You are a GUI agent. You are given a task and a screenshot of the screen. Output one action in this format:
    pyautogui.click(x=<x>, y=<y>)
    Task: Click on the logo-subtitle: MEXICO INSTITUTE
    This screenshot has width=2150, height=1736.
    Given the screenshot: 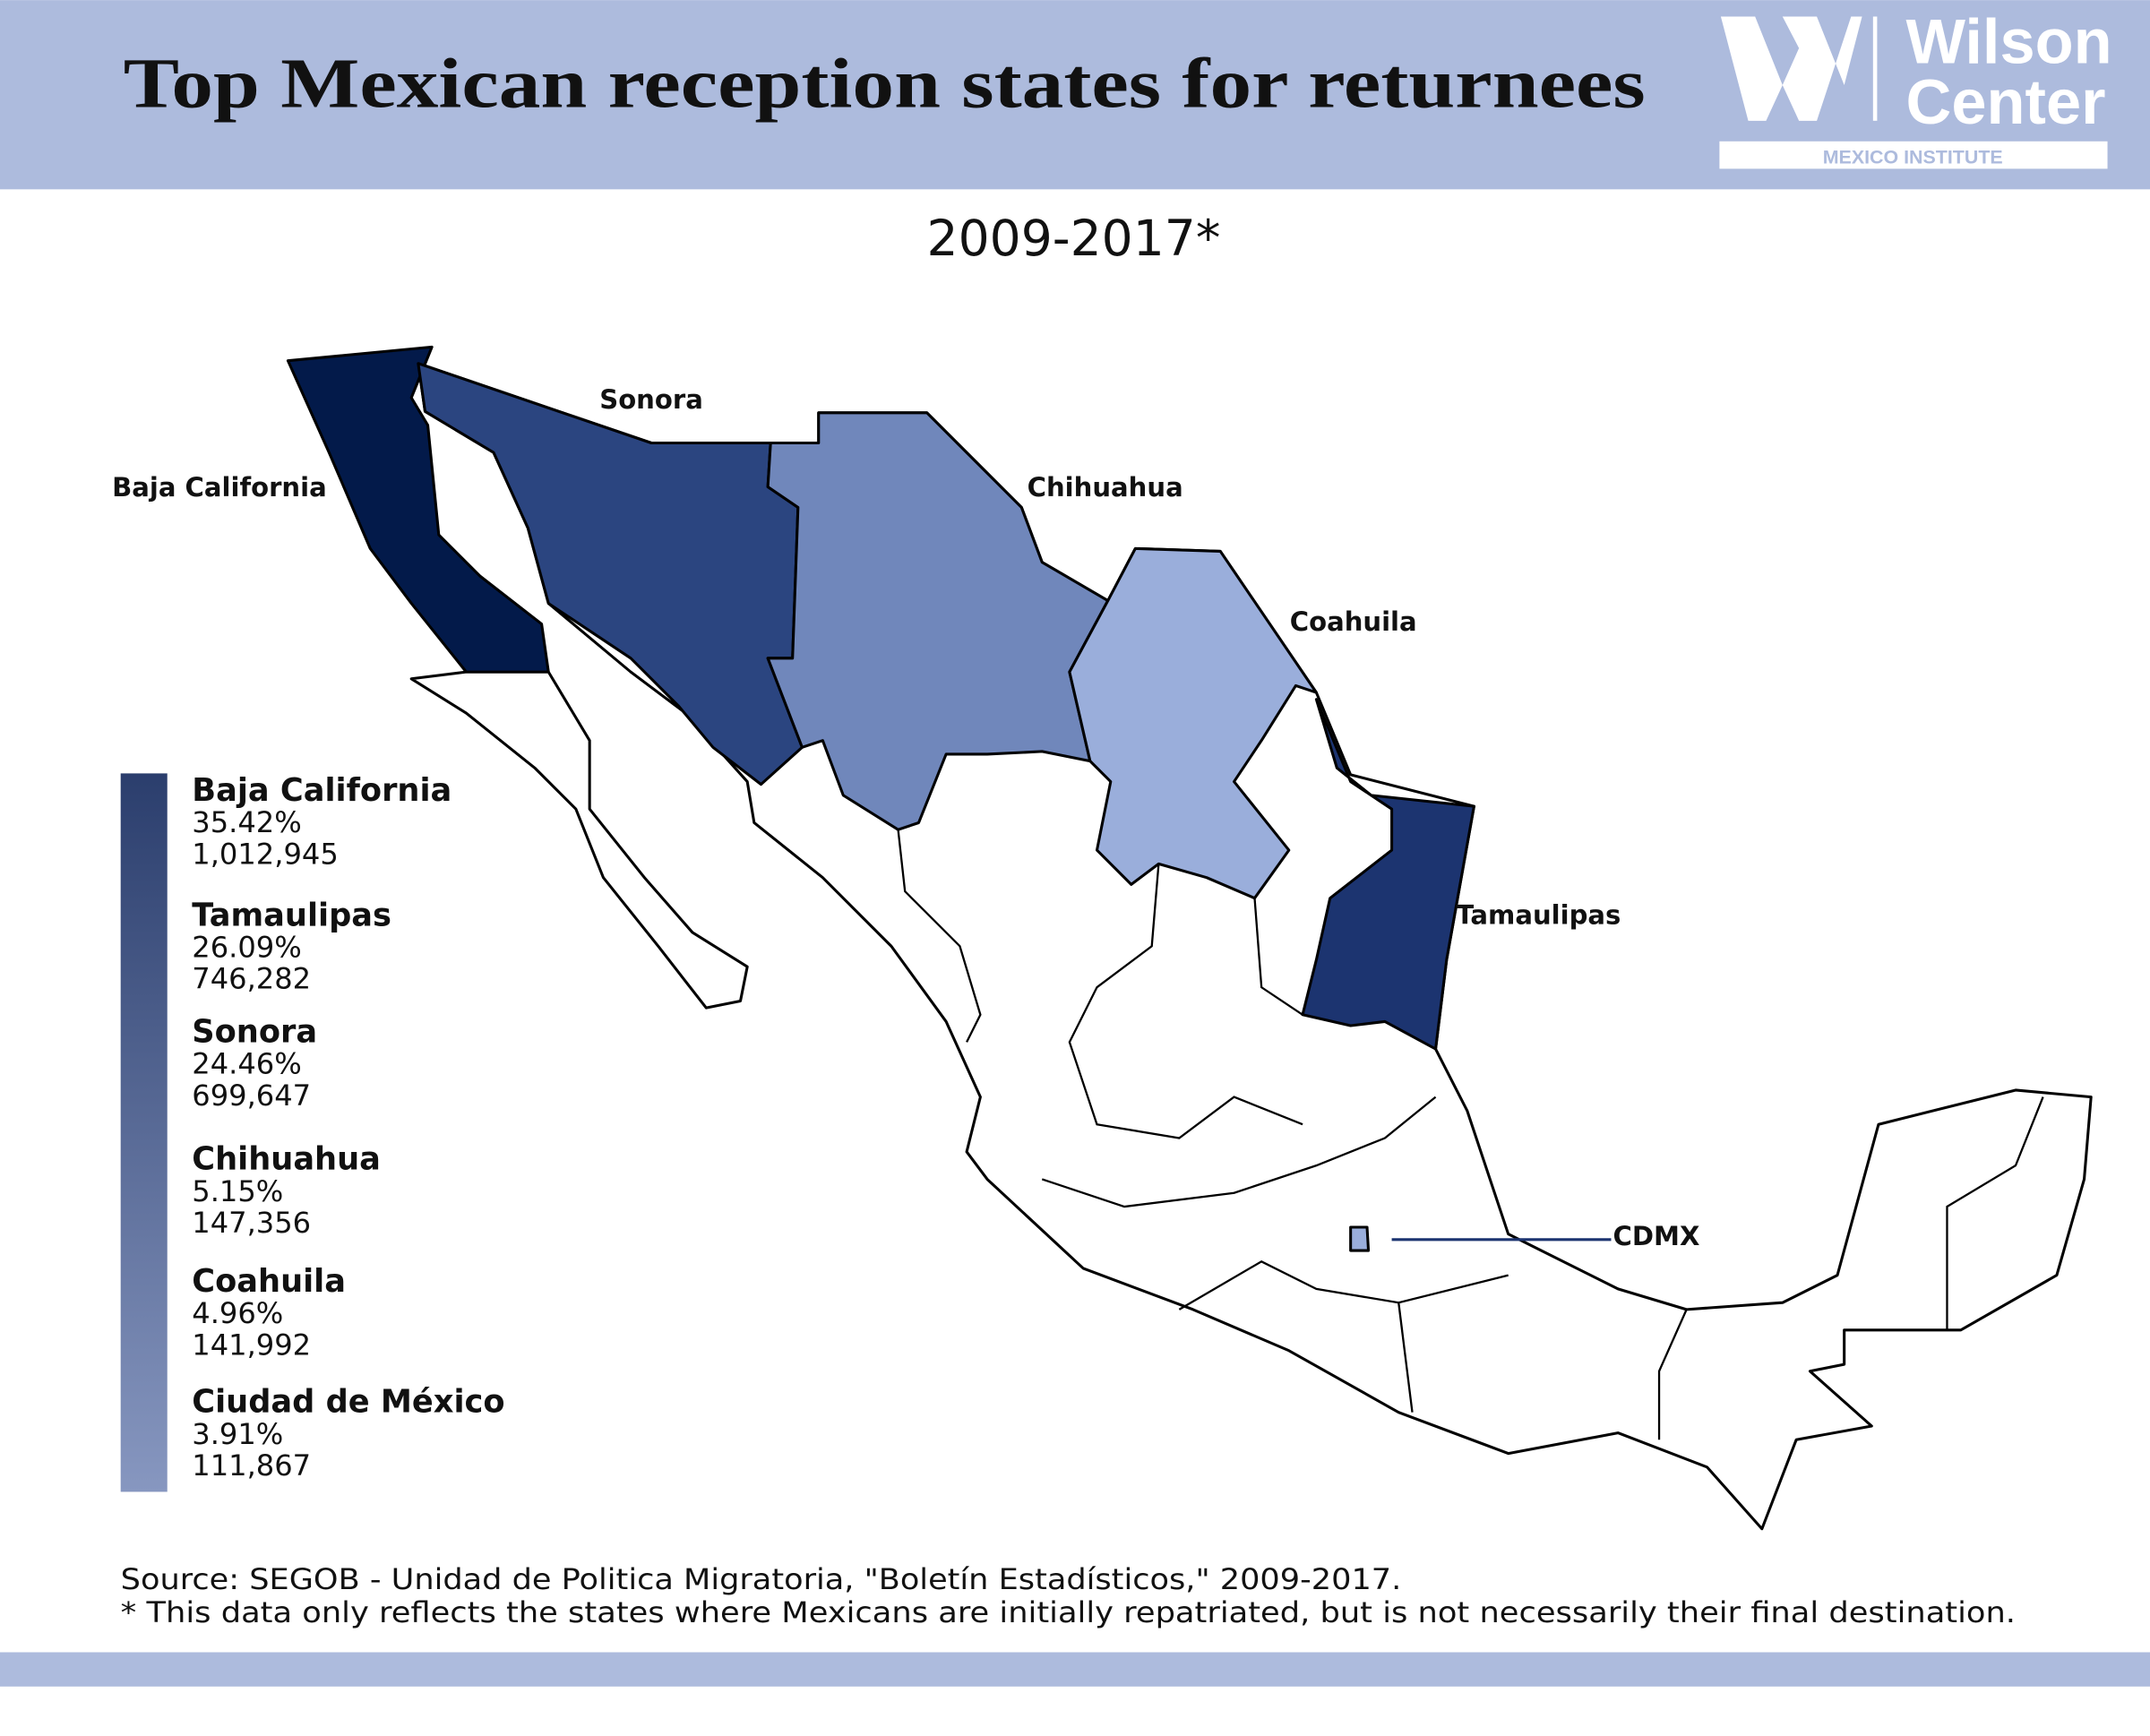 What is the action you would take?
    pyautogui.click(x=1913, y=157)
    